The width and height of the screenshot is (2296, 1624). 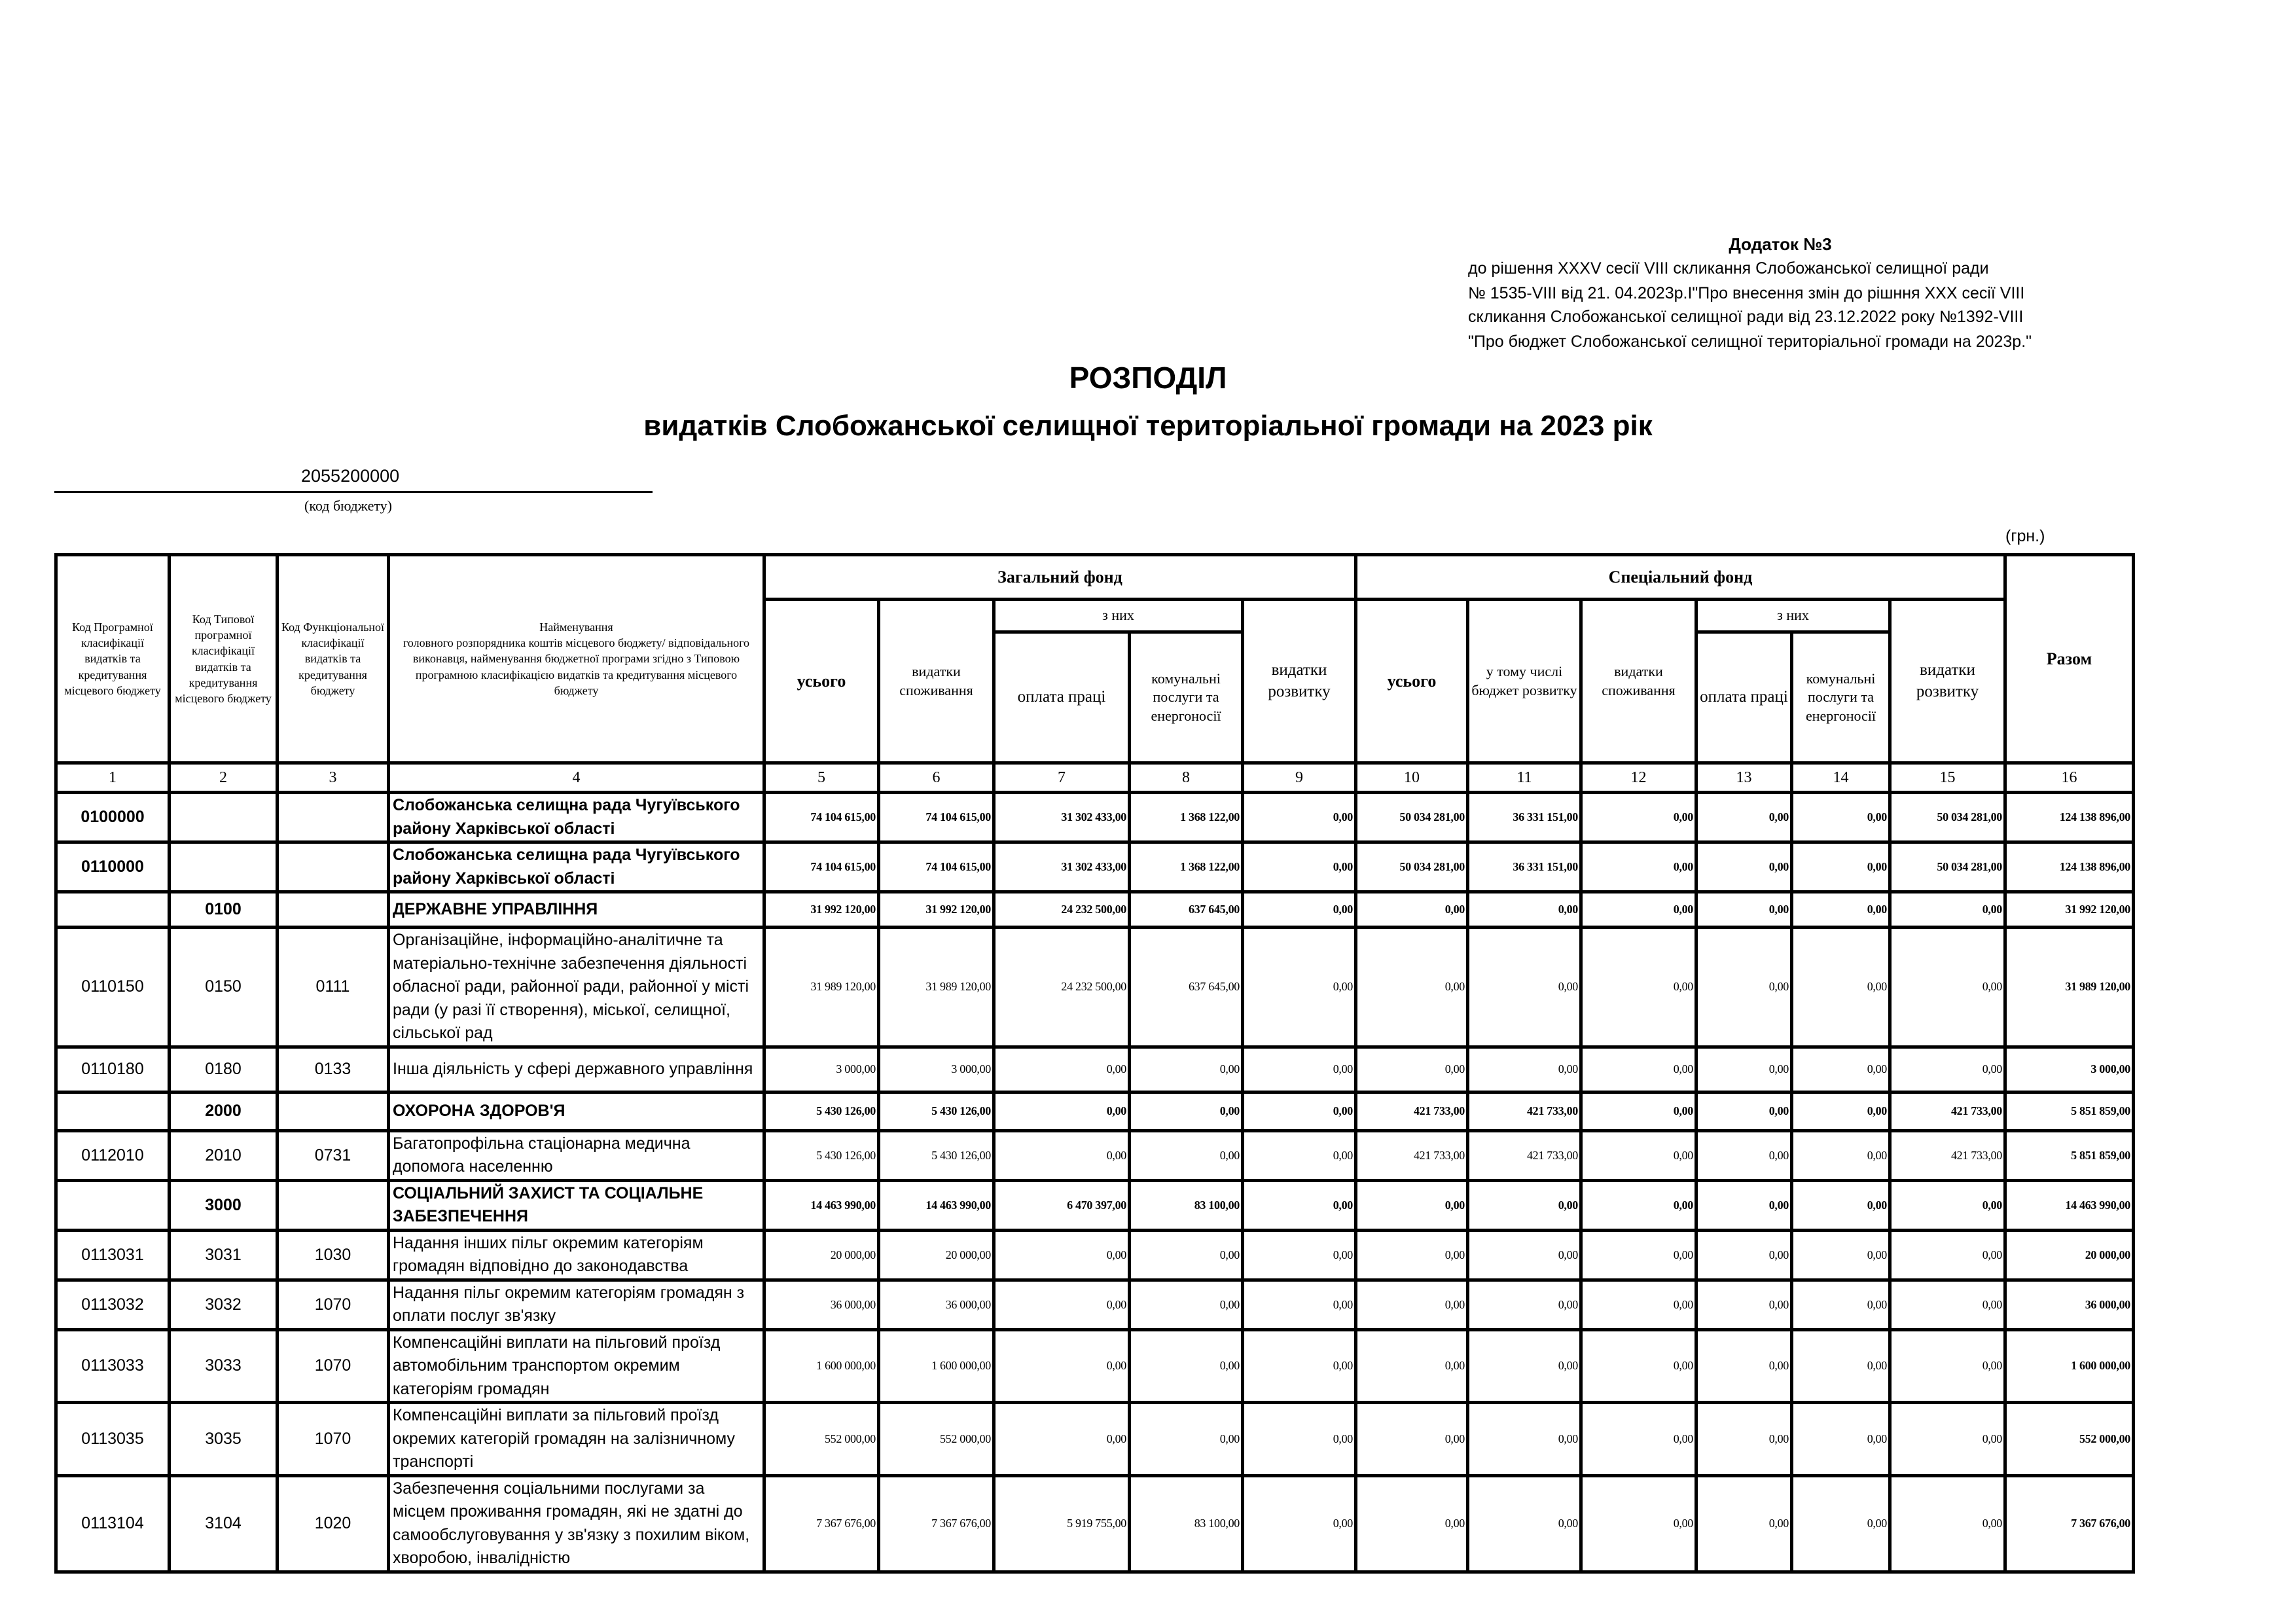 I want to click on program-code, so click(x=112, y=1111).